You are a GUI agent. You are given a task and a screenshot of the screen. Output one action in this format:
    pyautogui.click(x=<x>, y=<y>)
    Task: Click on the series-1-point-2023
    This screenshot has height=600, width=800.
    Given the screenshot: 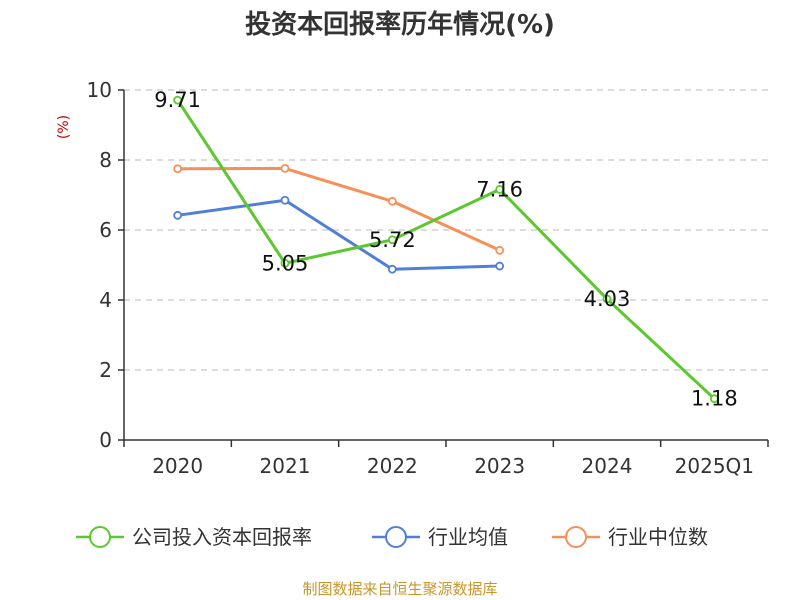 What is the action you would take?
    pyautogui.click(x=500, y=266)
    